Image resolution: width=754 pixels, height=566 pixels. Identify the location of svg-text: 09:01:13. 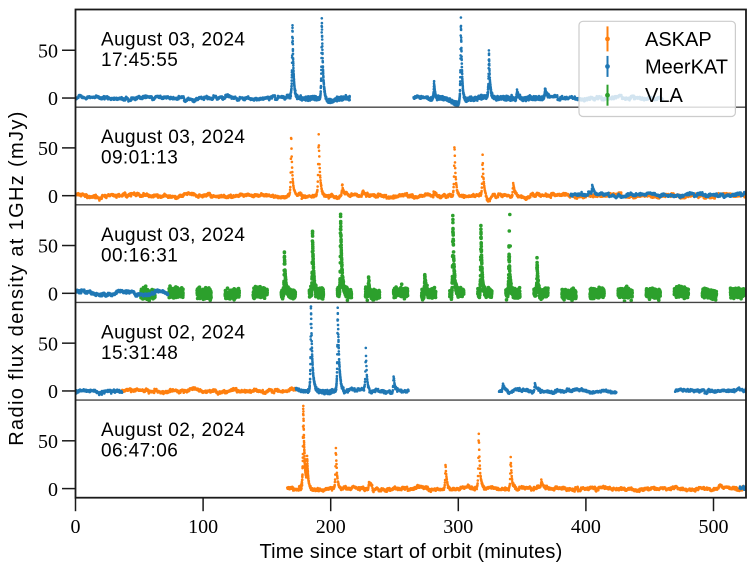
(139, 158).